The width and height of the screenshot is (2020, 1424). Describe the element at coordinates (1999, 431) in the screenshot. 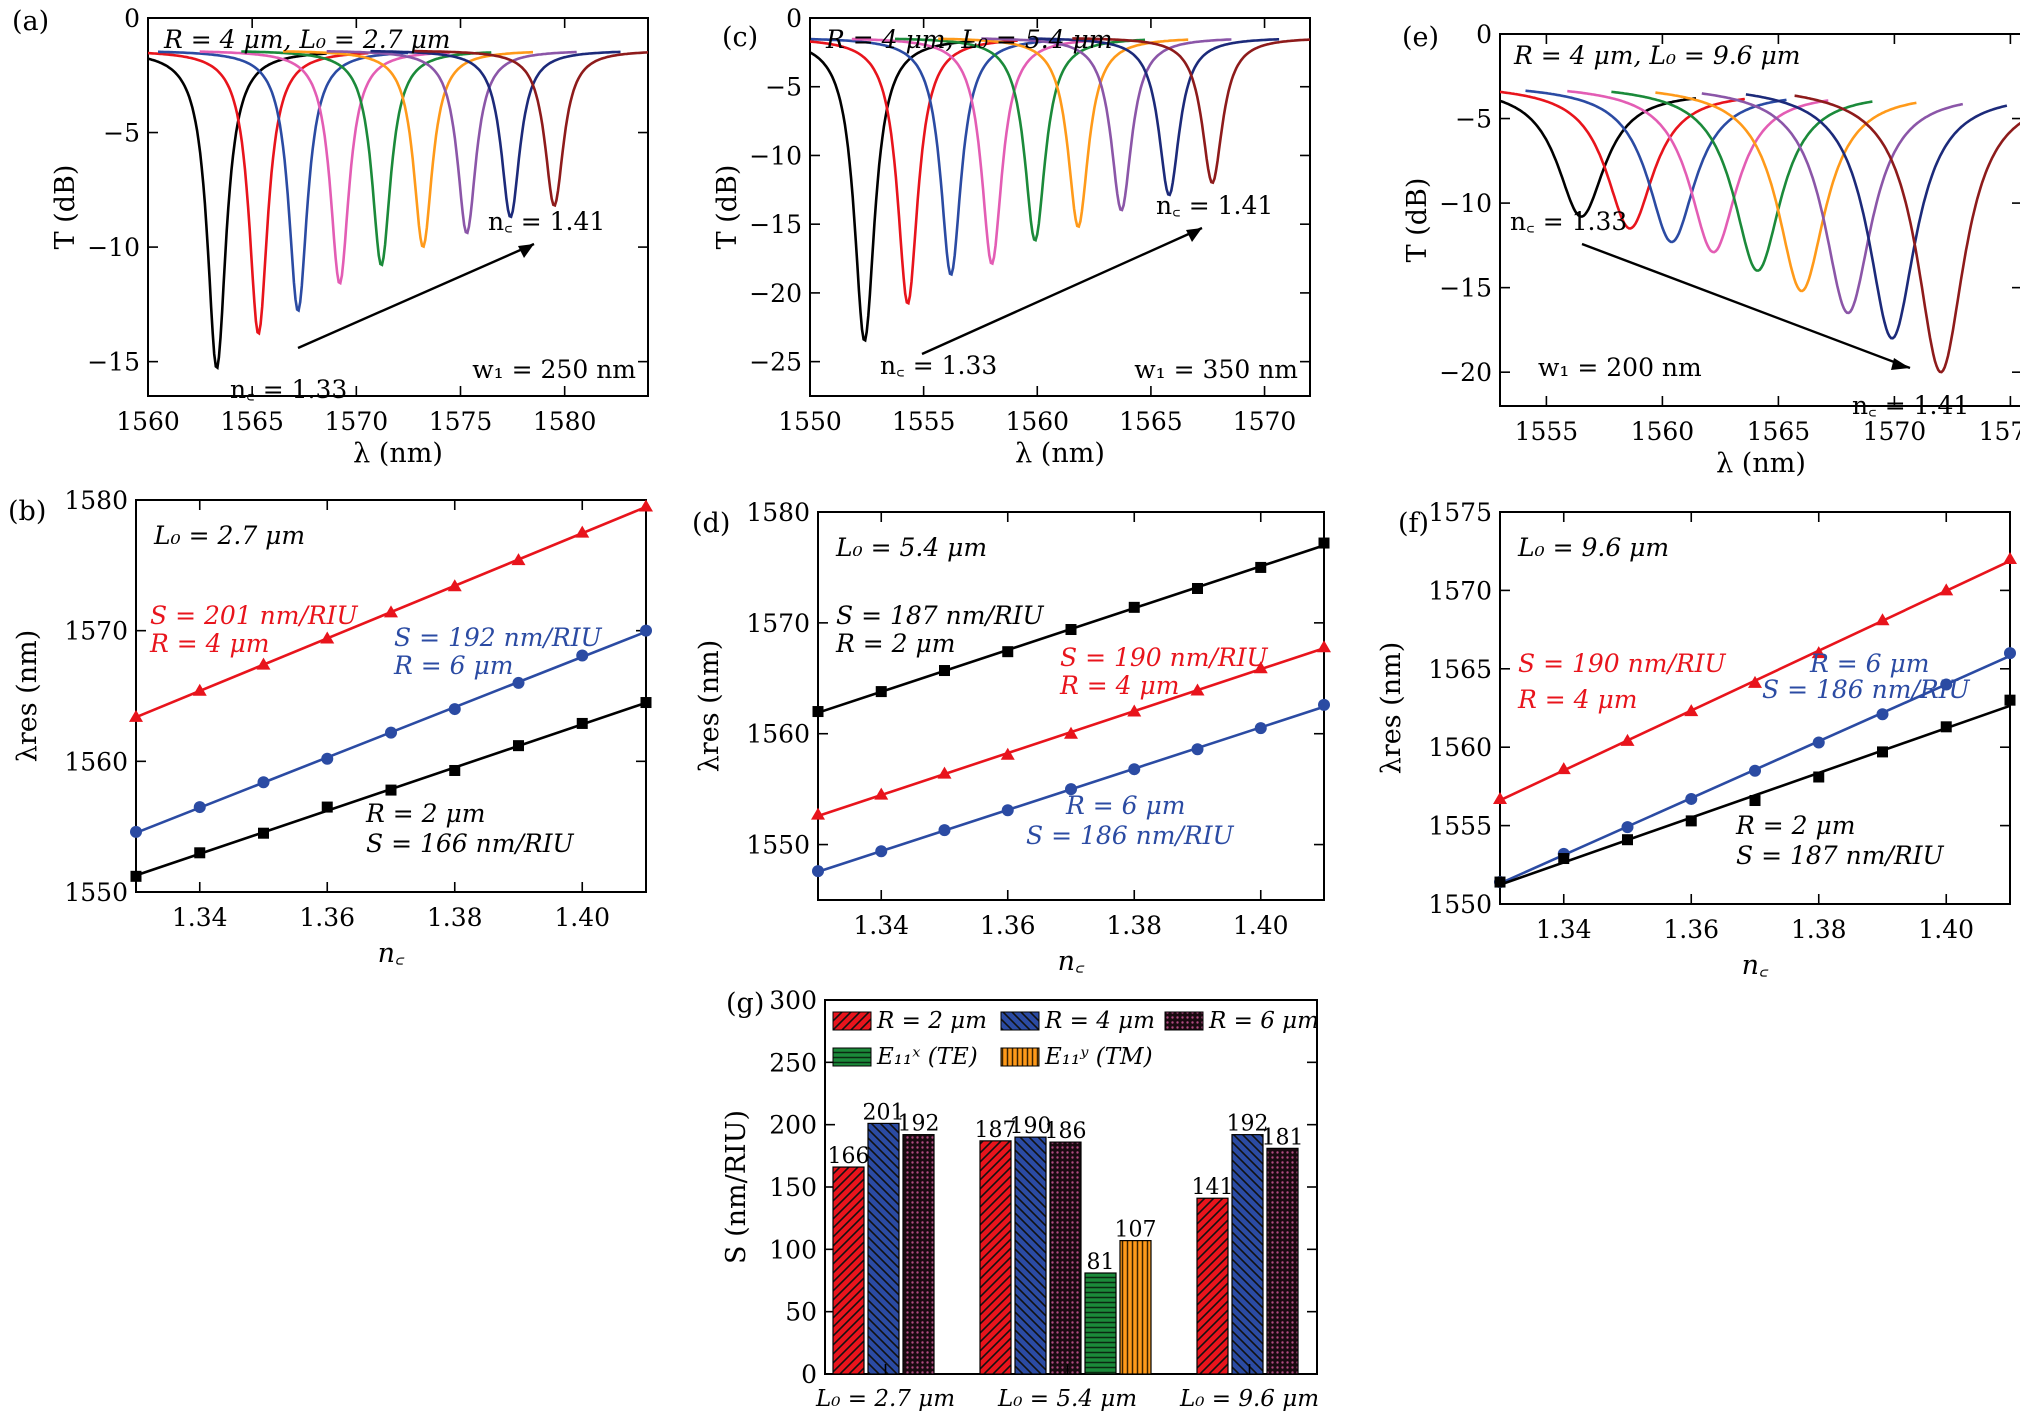

I see `x-tick-label: 1575` at that location.